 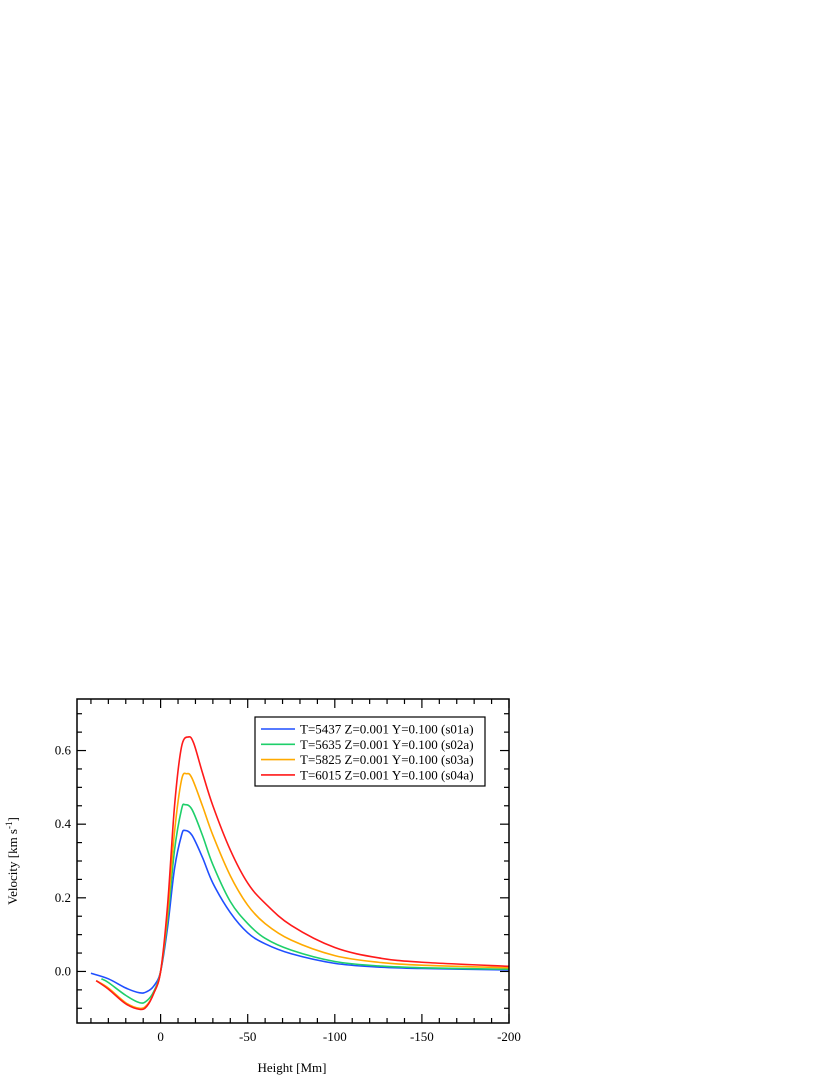 I want to click on y-tick-labels: 0.0 0.2 0.4 0.6, so click(x=63, y=861).